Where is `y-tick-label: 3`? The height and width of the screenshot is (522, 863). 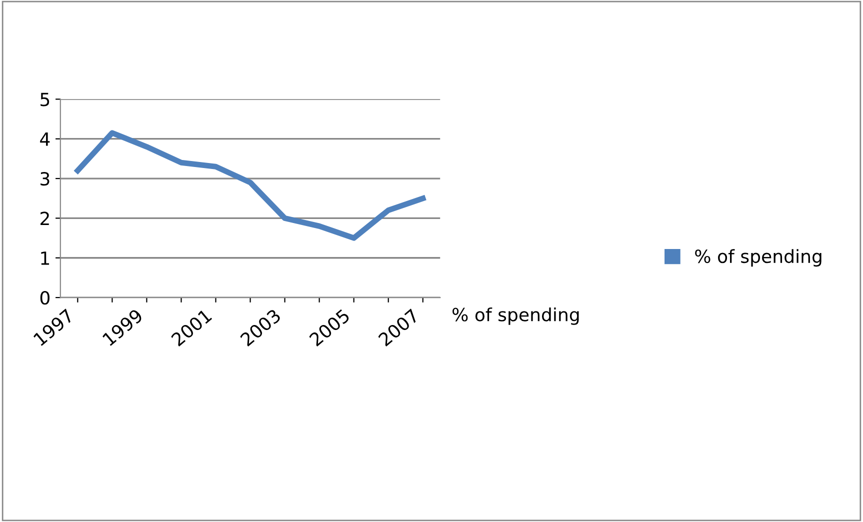
y-tick-label: 3 is located at coordinates (45, 179).